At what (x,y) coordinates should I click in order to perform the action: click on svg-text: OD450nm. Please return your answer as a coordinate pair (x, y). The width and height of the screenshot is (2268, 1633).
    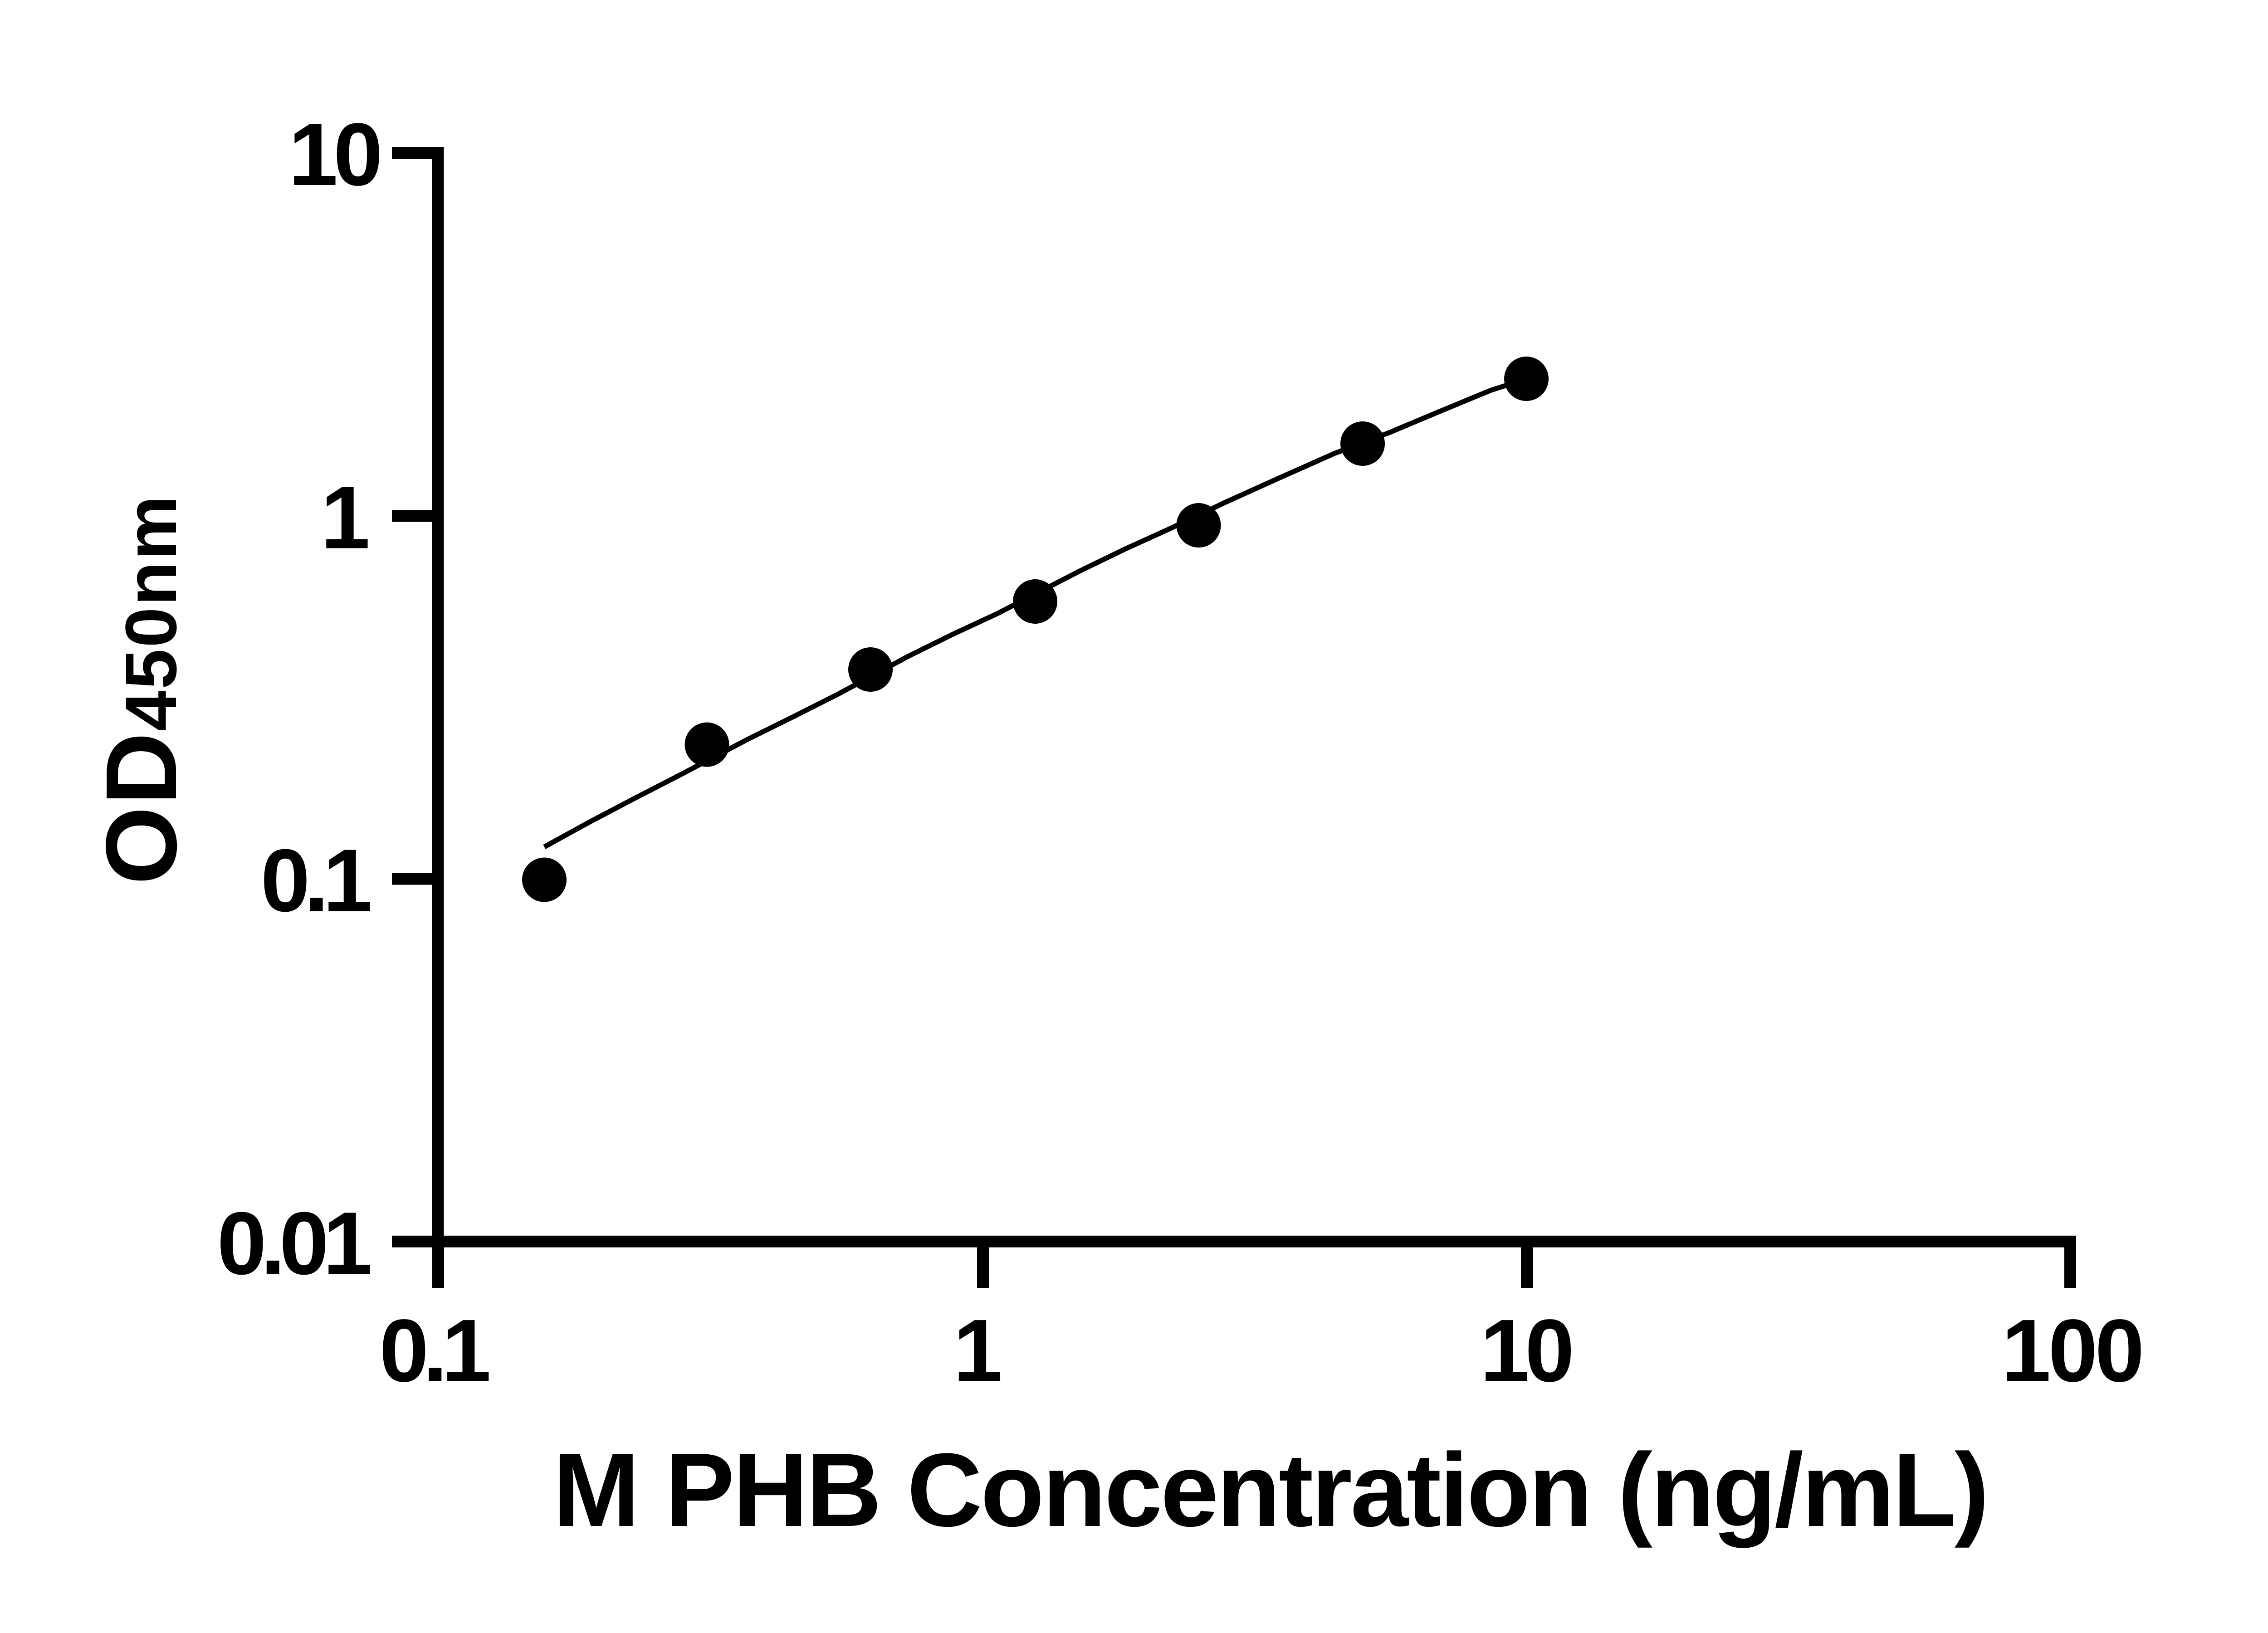
    Looking at the image, I should click on (141, 689).